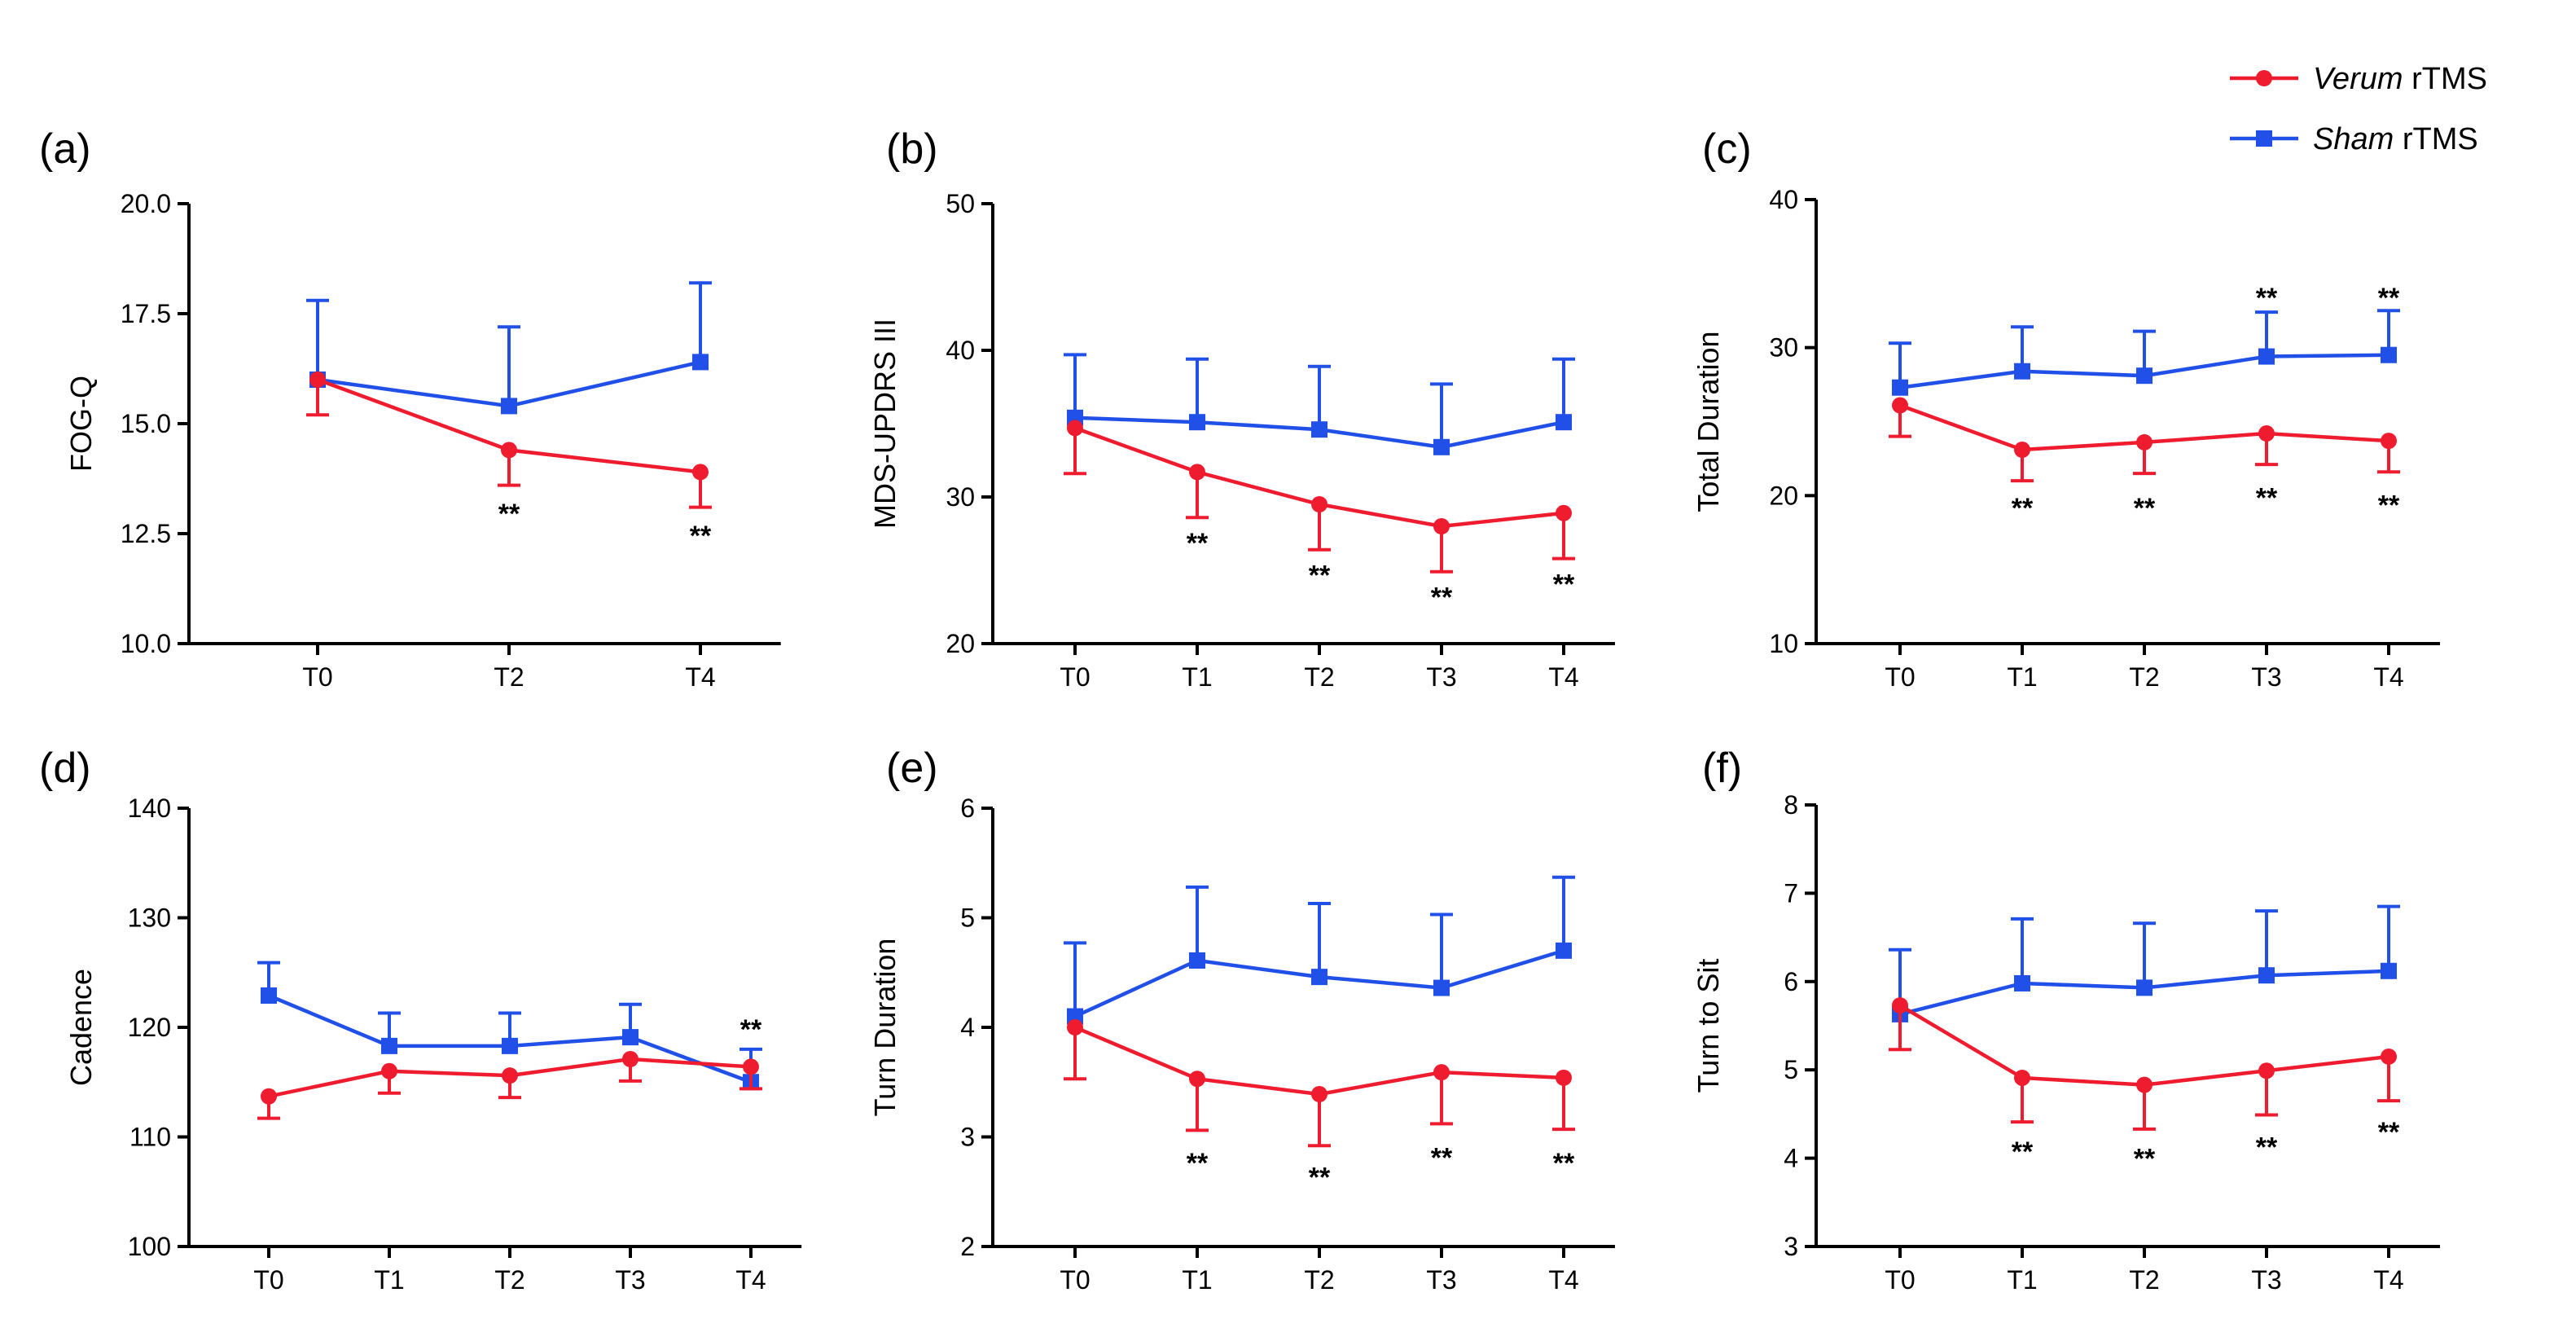  What do you see at coordinates (885, 1028) in the screenshot?
I see `y-axis-label: Turn Duration` at bounding box center [885, 1028].